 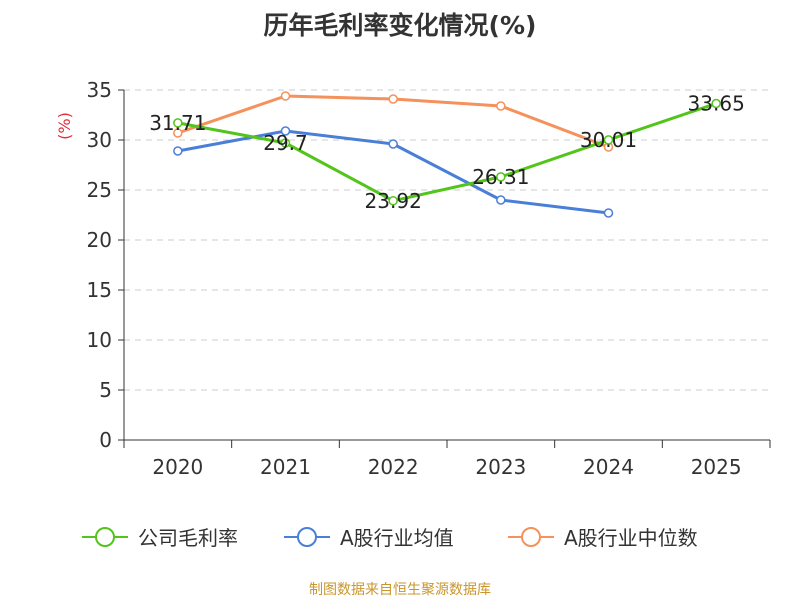 I want to click on y-axis-title: (%), so click(x=64, y=126).